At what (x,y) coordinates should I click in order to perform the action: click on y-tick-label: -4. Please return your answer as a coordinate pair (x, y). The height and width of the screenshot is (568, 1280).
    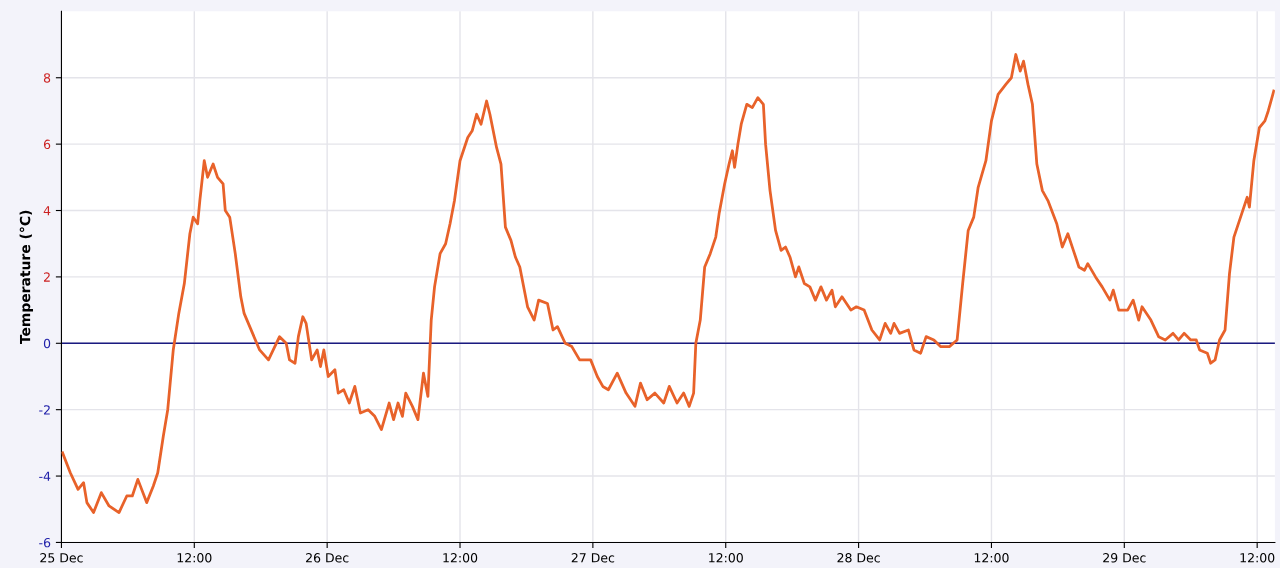
    Looking at the image, I should click on (45, 476).